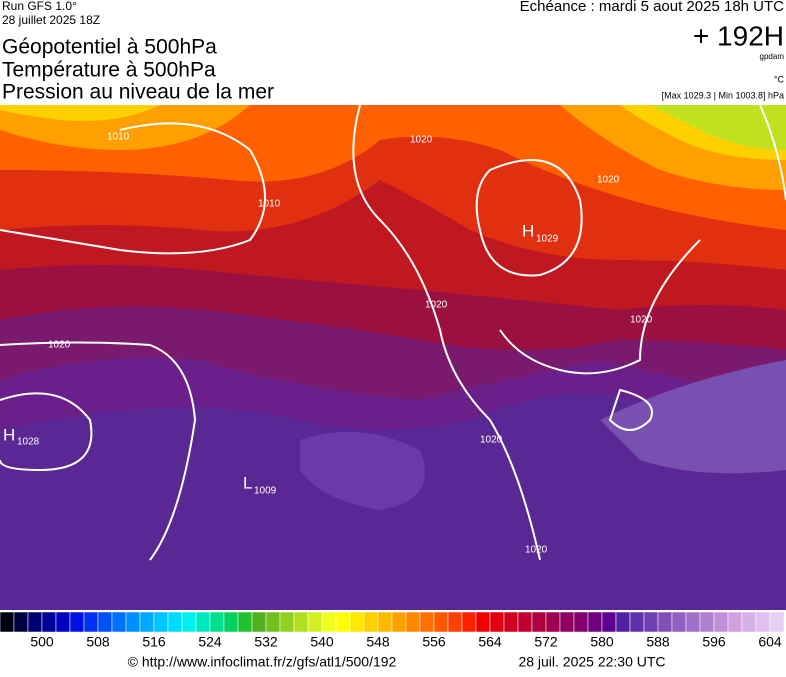  Describe the element at coordinates (39, 6) in the screenshot. I see `run: Run GFS 1.0°` at that location.